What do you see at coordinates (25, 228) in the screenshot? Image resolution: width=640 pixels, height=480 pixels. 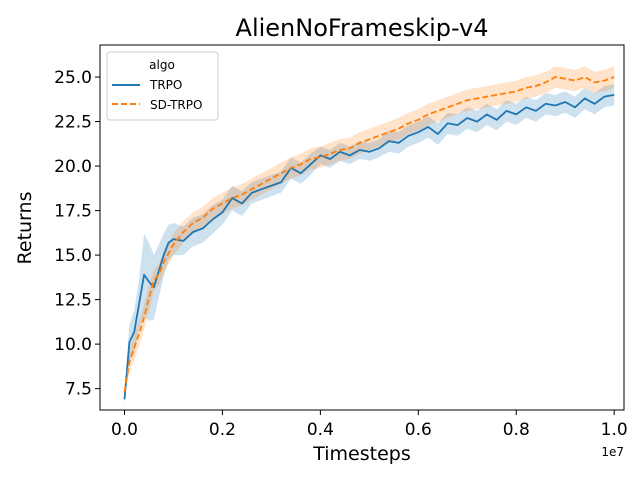 I see `y-axis-label: Returns` at bounding box center [25, 228].